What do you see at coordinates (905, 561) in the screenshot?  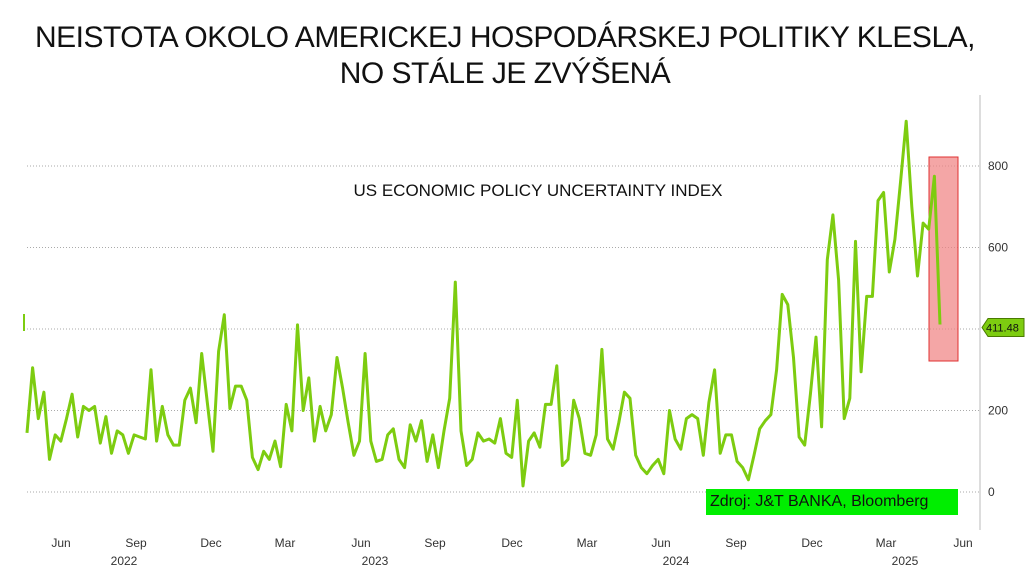 I see `x-year-label: 2025` at bounding box center [905, 561].